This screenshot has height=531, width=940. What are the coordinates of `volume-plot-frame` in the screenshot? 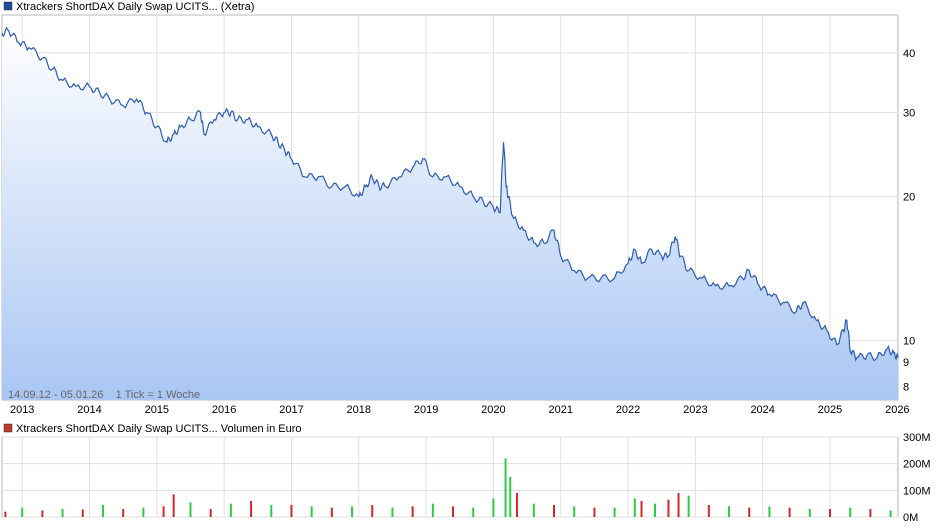 It's located at (450, 477).